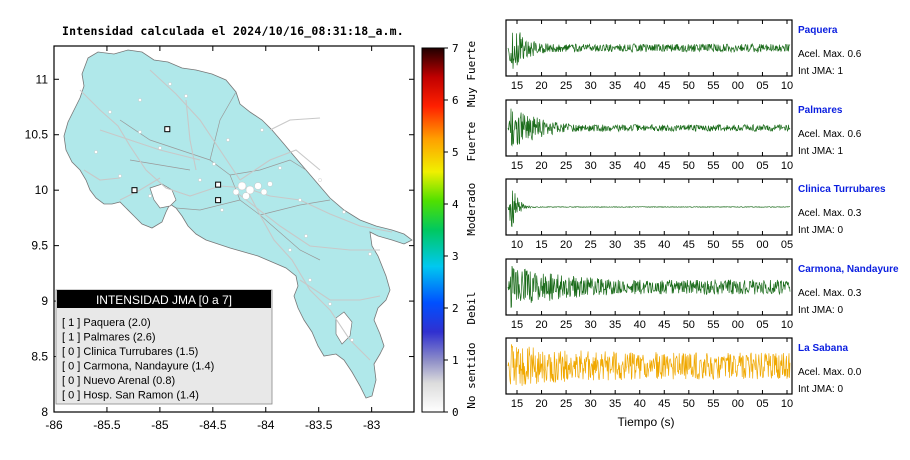 This screenshot has width=910, height=460. I want to click on waveform-tick-label: 05, so click(762, 86).